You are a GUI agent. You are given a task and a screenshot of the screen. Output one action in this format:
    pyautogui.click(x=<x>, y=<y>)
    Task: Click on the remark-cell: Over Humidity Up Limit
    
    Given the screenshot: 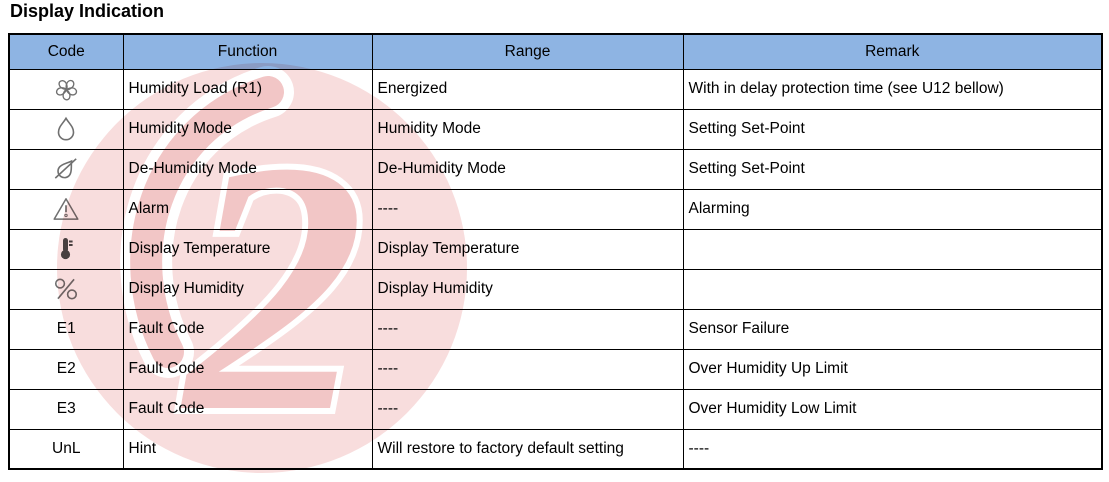 What is the action you would take?
    pyautogui.click(x=892, y=369)
    